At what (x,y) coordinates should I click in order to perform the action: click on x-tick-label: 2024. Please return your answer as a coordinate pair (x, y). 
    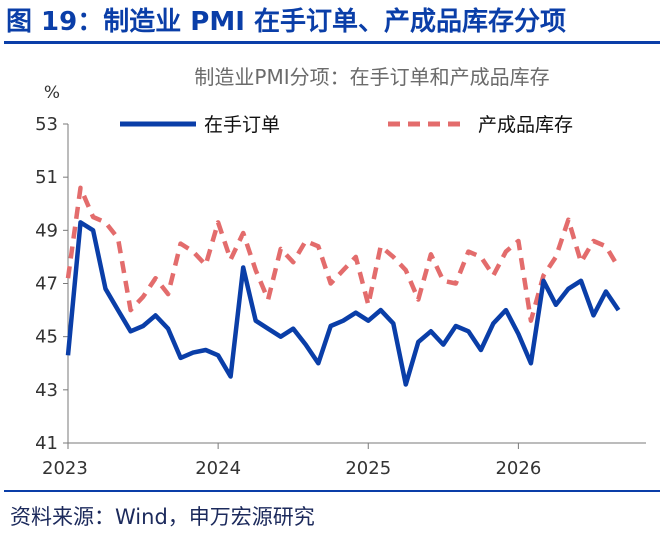
    Looking at the image, I should click on (218, 468).